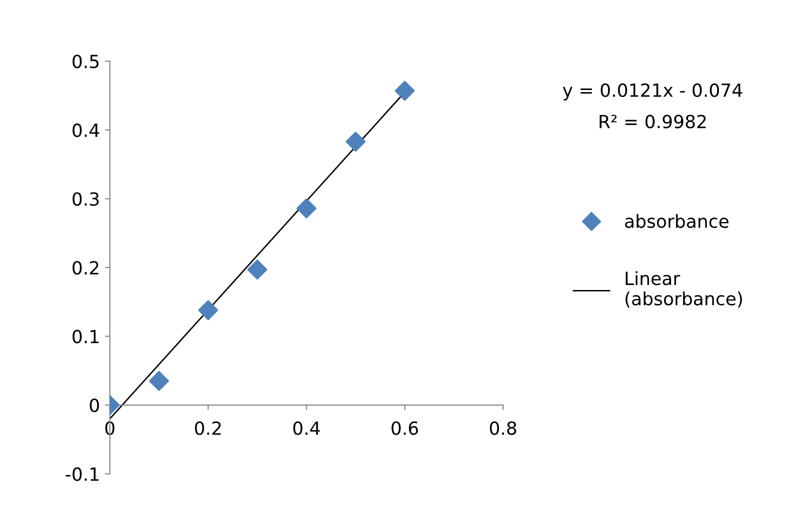  What do you see at coordinates (684, 289) in the screenshot?
I see `legend-label: Linear (absorbance)` at bounding box center [684, 289].